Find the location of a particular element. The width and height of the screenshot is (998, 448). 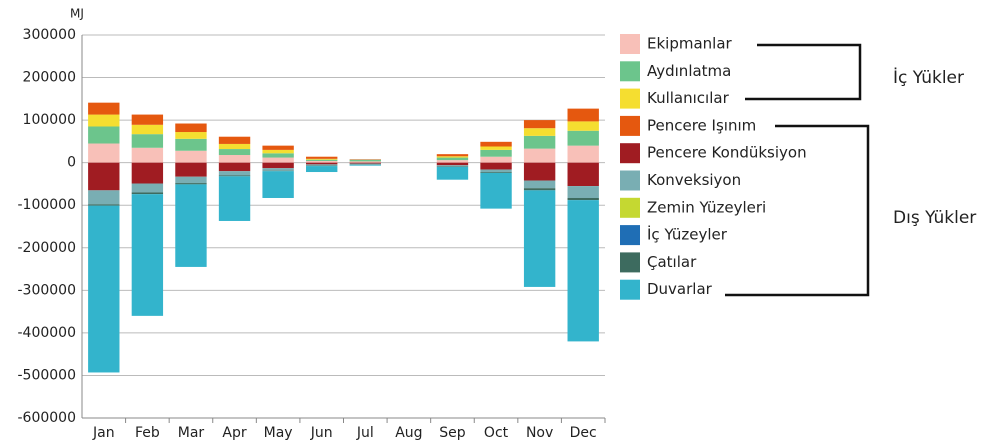

y-tick-label: -100000 is located at coordinates (47, 205).